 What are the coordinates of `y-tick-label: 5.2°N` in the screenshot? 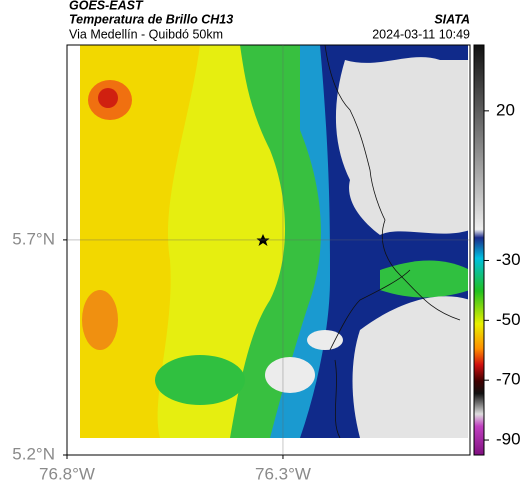 It's located at (33, 453).